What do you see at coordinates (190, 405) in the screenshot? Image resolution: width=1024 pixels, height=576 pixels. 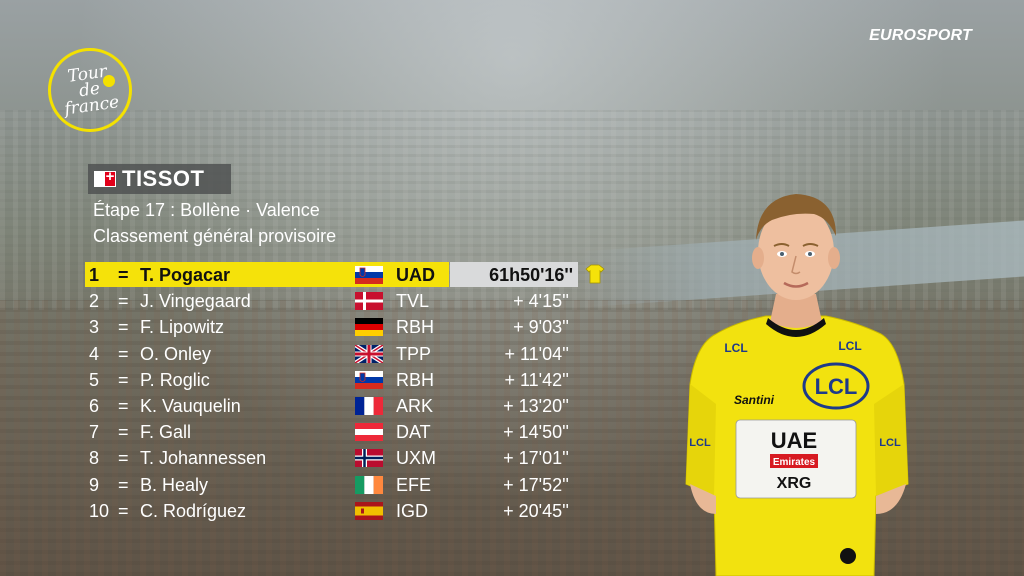 I see `rider-name: K. Vauquelin` at bounding box center [190, 405].